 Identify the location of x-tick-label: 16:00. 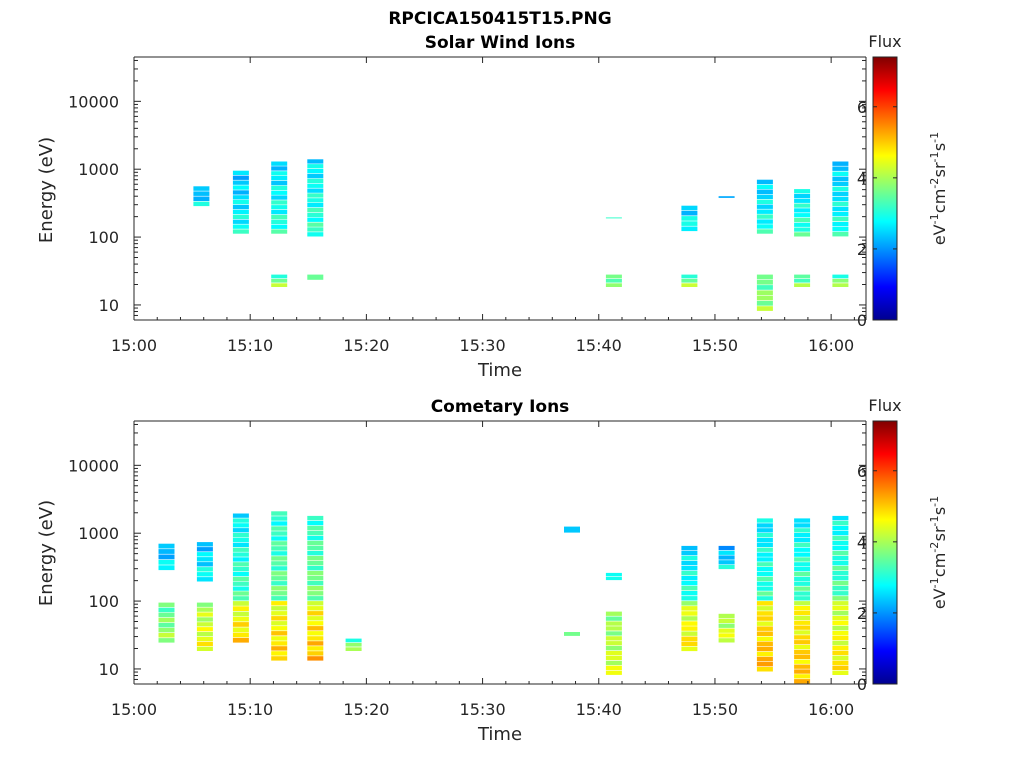
(831, 345).